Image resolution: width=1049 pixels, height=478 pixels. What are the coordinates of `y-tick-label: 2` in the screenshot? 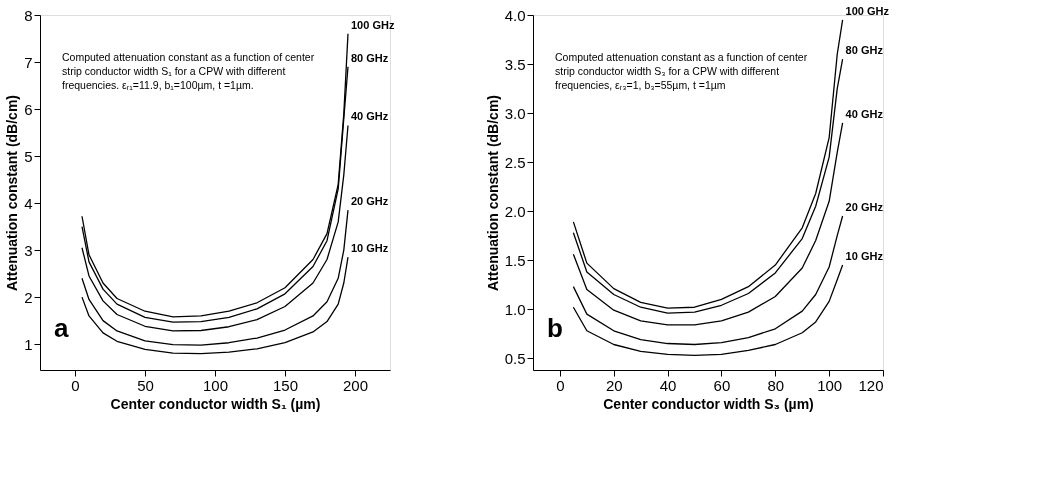 It's located at (28, 297).